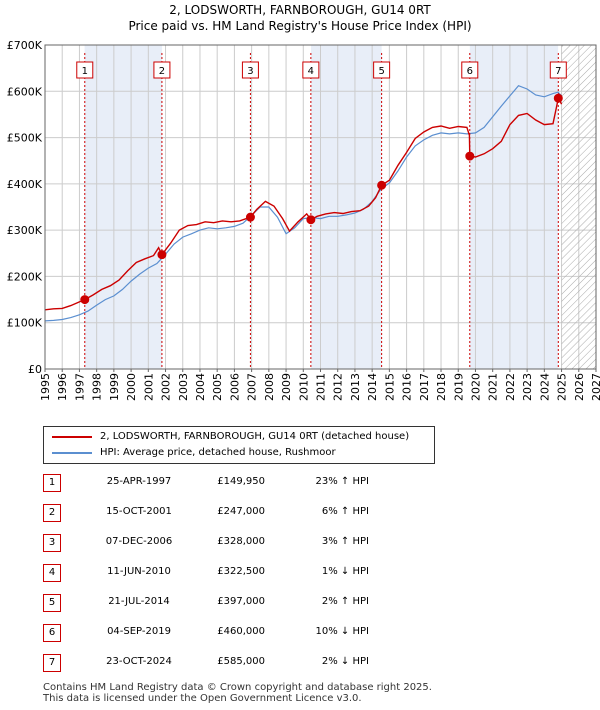  I want to click on sale-price: £328,000, so click(241, 541).